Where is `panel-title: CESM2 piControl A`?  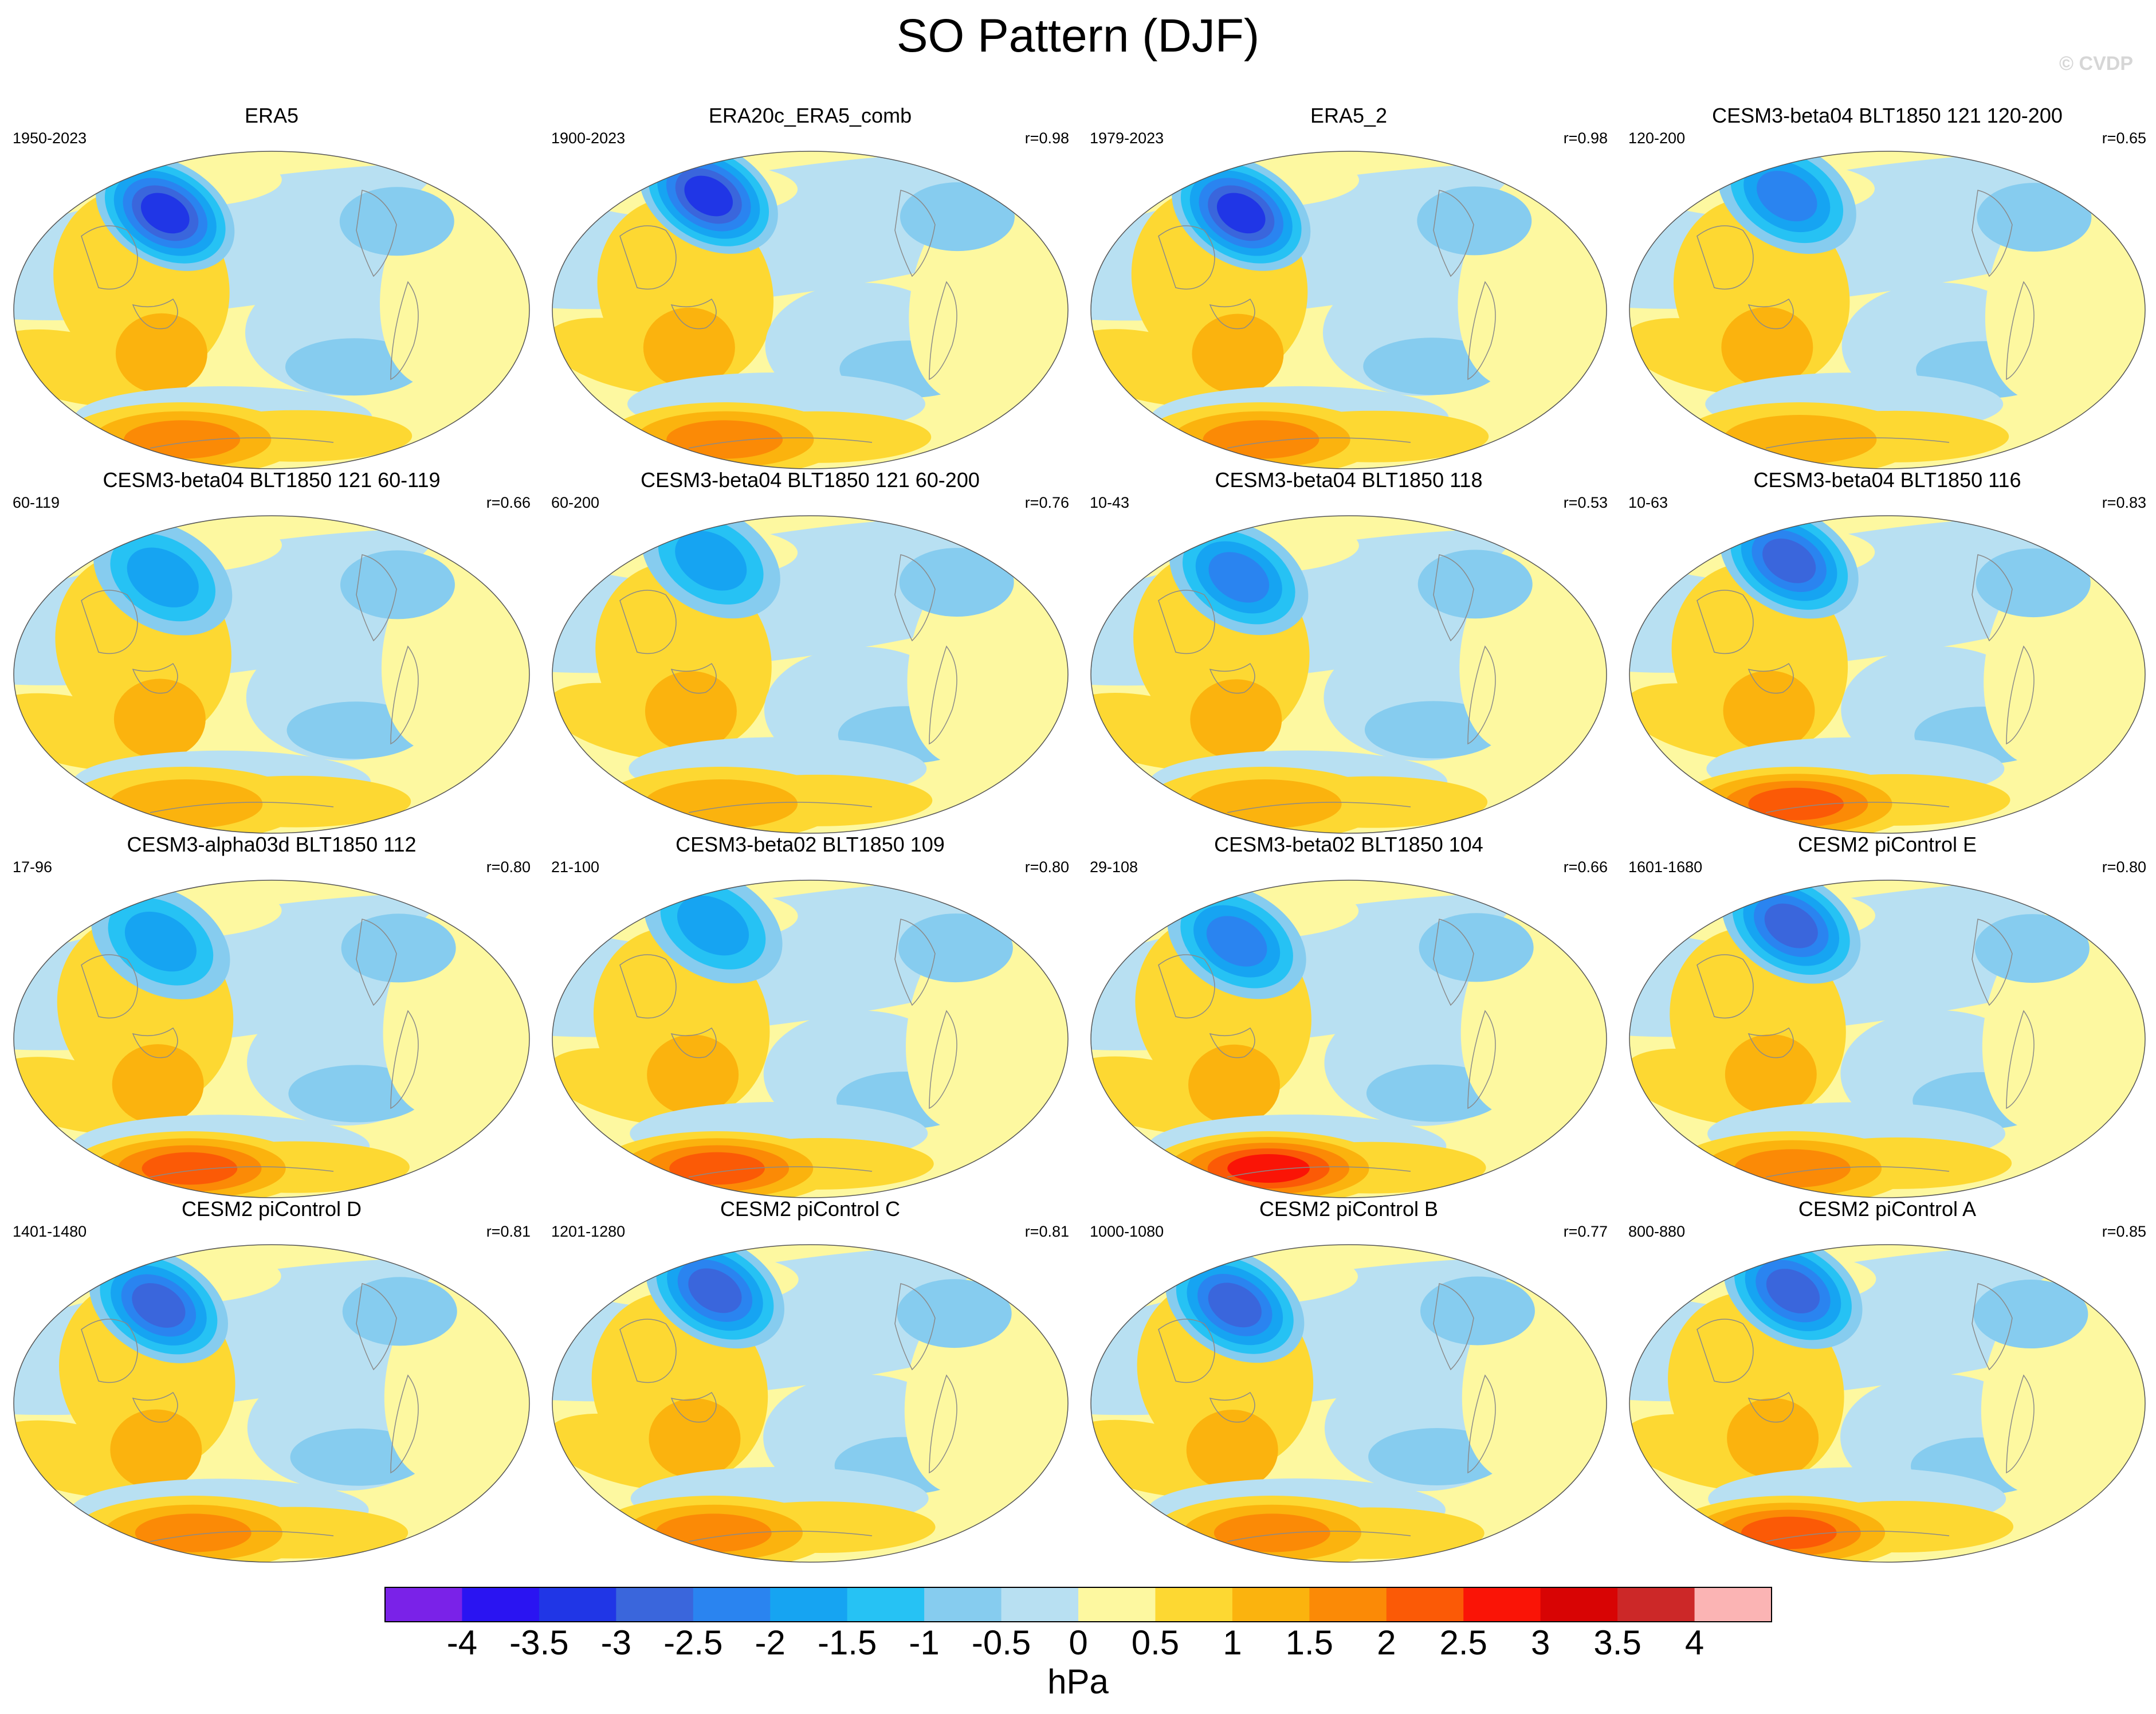 panel-title: CESM2 piControl A is located at coordinates (1887, 1209).